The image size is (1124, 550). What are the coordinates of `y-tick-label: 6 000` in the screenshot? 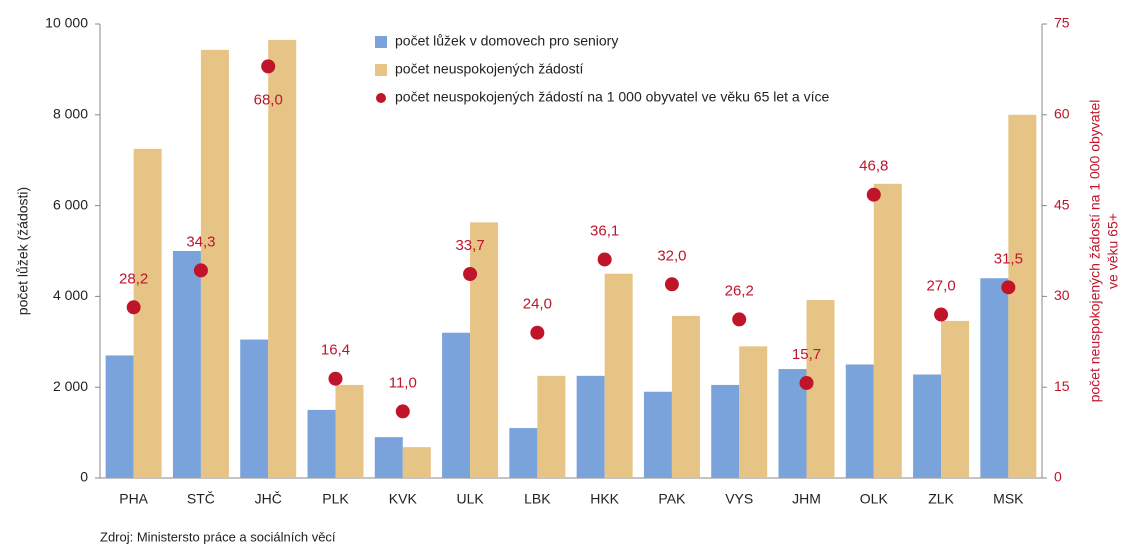 It's located at (70, 204).